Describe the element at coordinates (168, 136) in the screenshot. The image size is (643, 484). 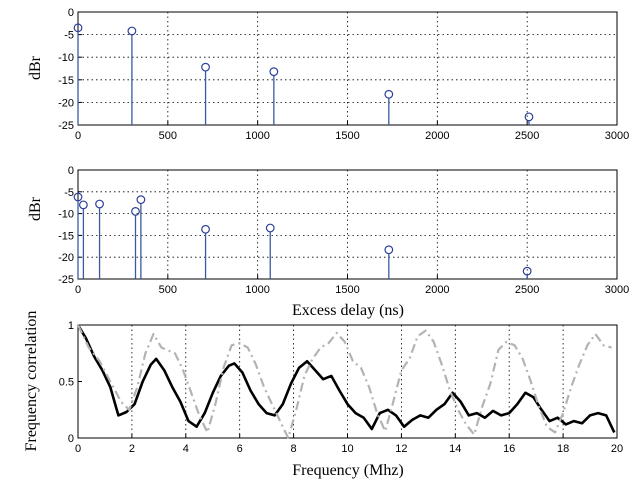
I see `chart1-xtick-label-1: 500` at that location.